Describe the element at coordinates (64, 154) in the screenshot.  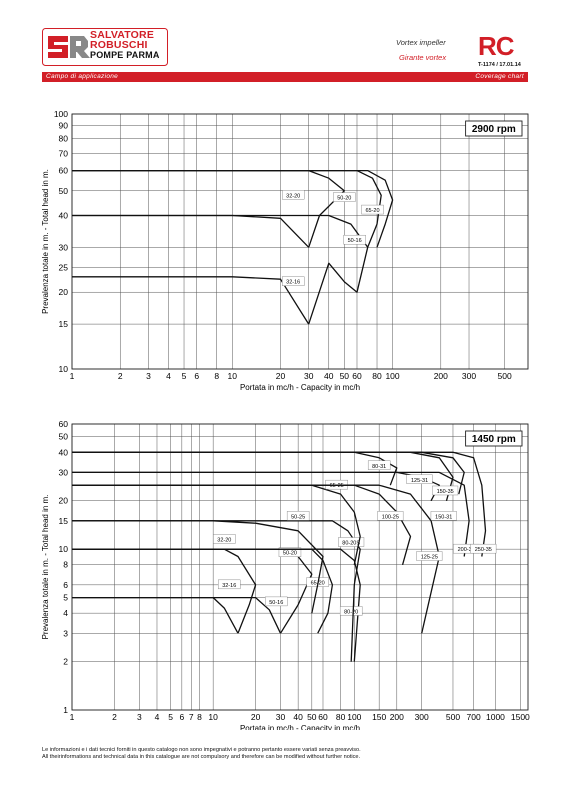
I see `y-tick-label: 70` at that location.